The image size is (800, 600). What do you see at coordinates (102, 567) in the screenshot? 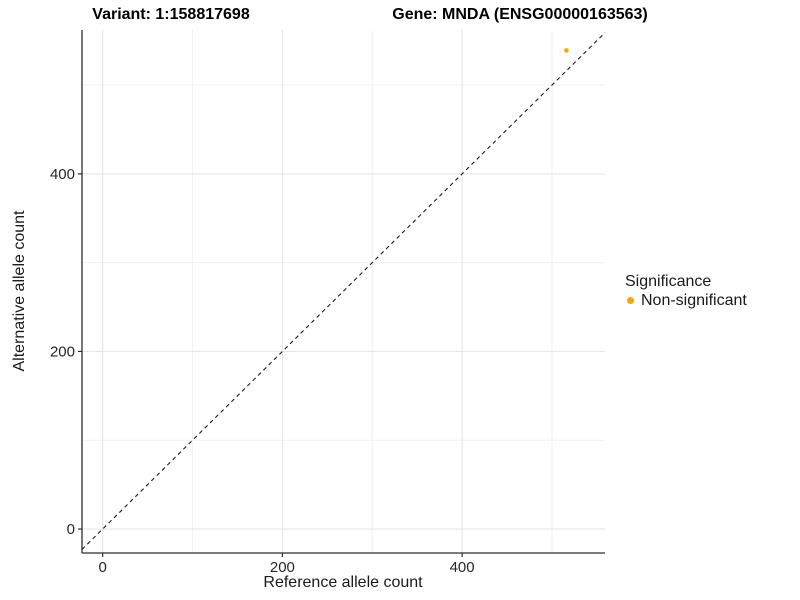
I see `x-tick-label: 0` at bounding box center [102, 567].